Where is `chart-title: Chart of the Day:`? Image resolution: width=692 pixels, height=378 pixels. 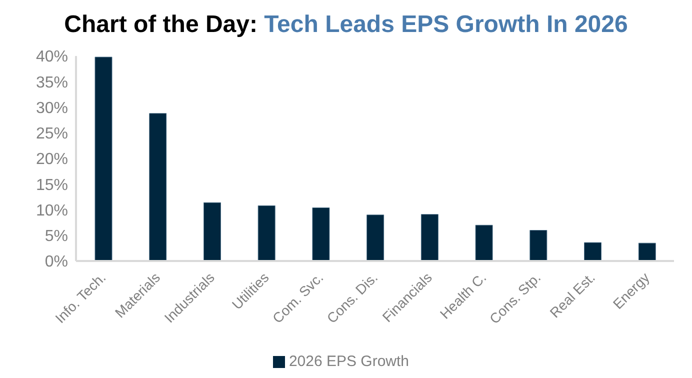 chart-title: Chart of the Day: is located at coordinates (161, 24).